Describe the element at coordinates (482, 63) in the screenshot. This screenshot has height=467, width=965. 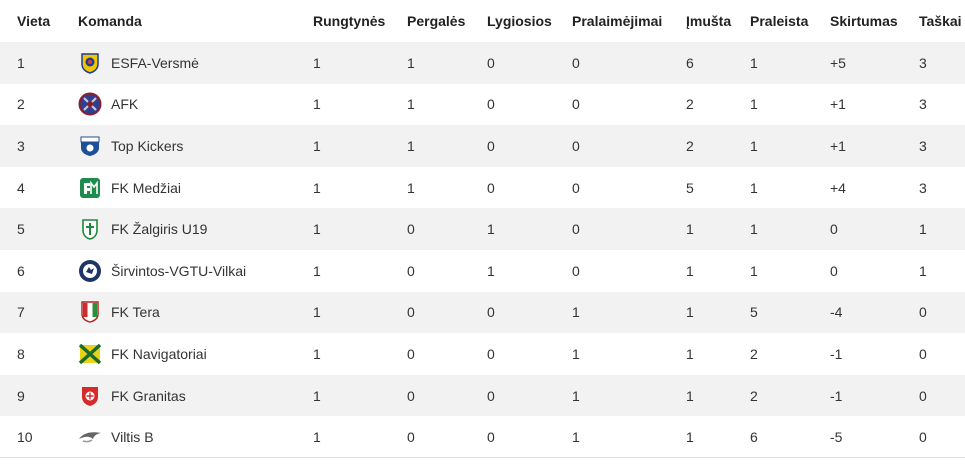
I see `table-row: 1 ESFA-Versmė 1 1 0 0 6 1 +5 3` at that location.